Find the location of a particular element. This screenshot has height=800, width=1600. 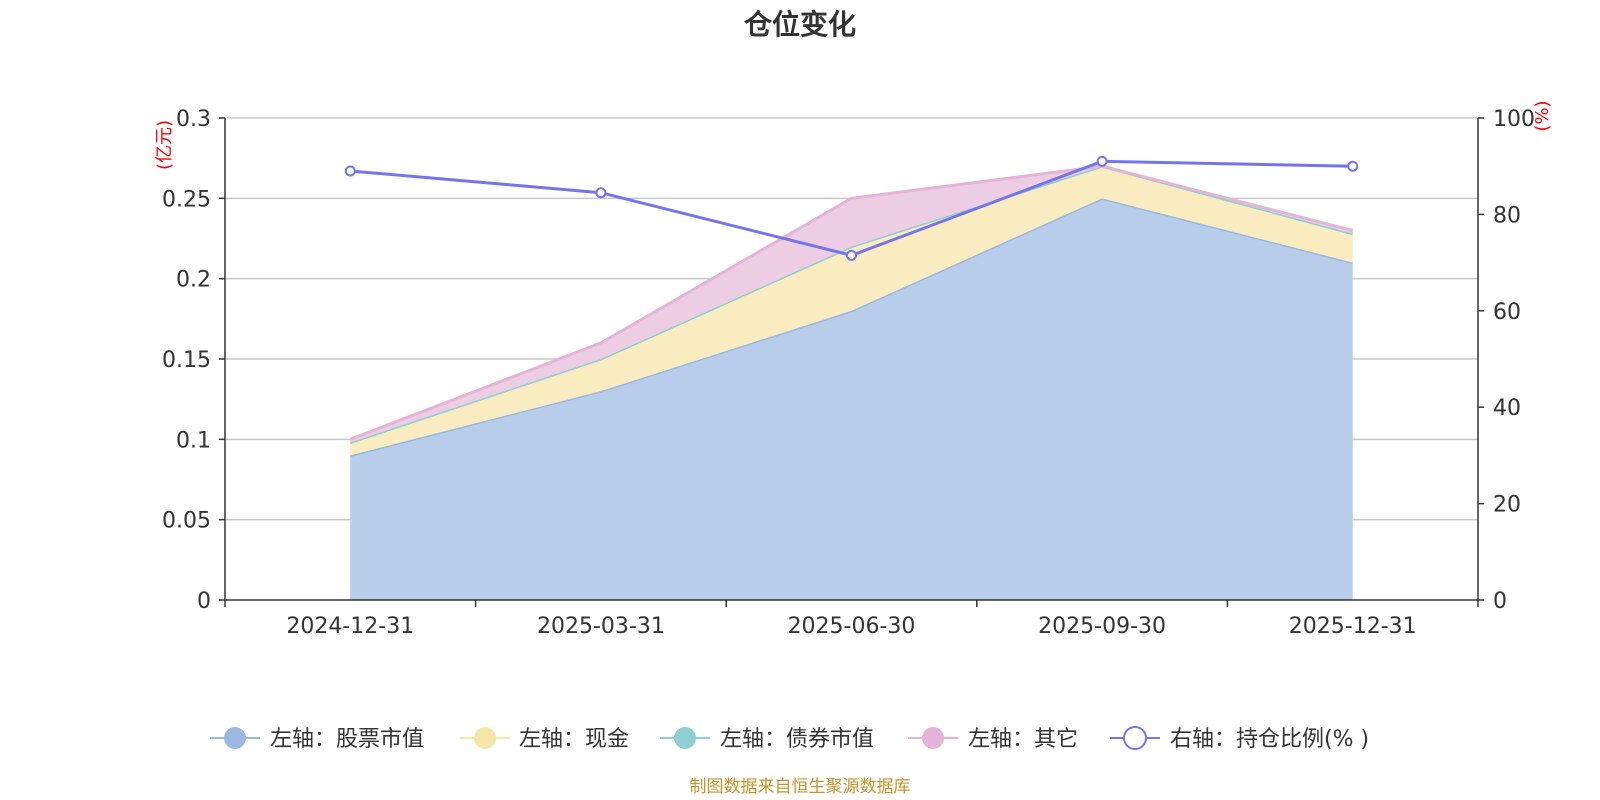

right-axis-tick-label: 80 is located at coordinates (1507, 215).